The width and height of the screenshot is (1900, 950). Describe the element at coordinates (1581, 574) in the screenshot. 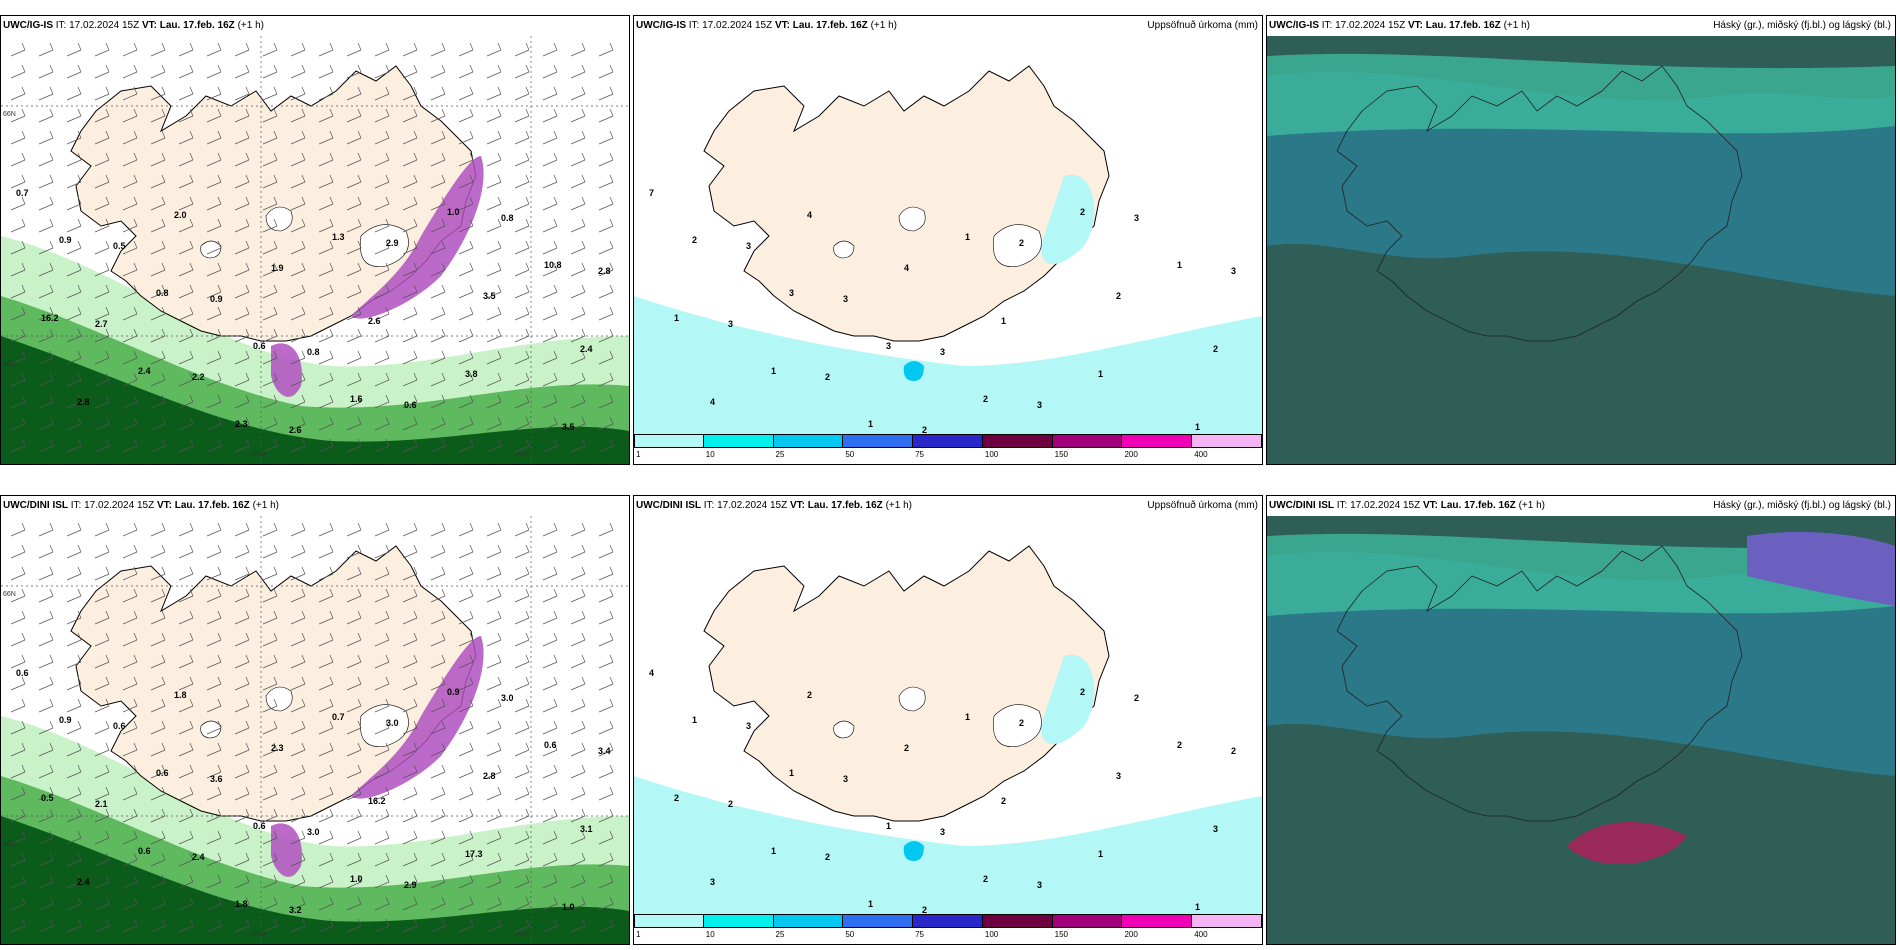

I see `cloud-high` at that location.